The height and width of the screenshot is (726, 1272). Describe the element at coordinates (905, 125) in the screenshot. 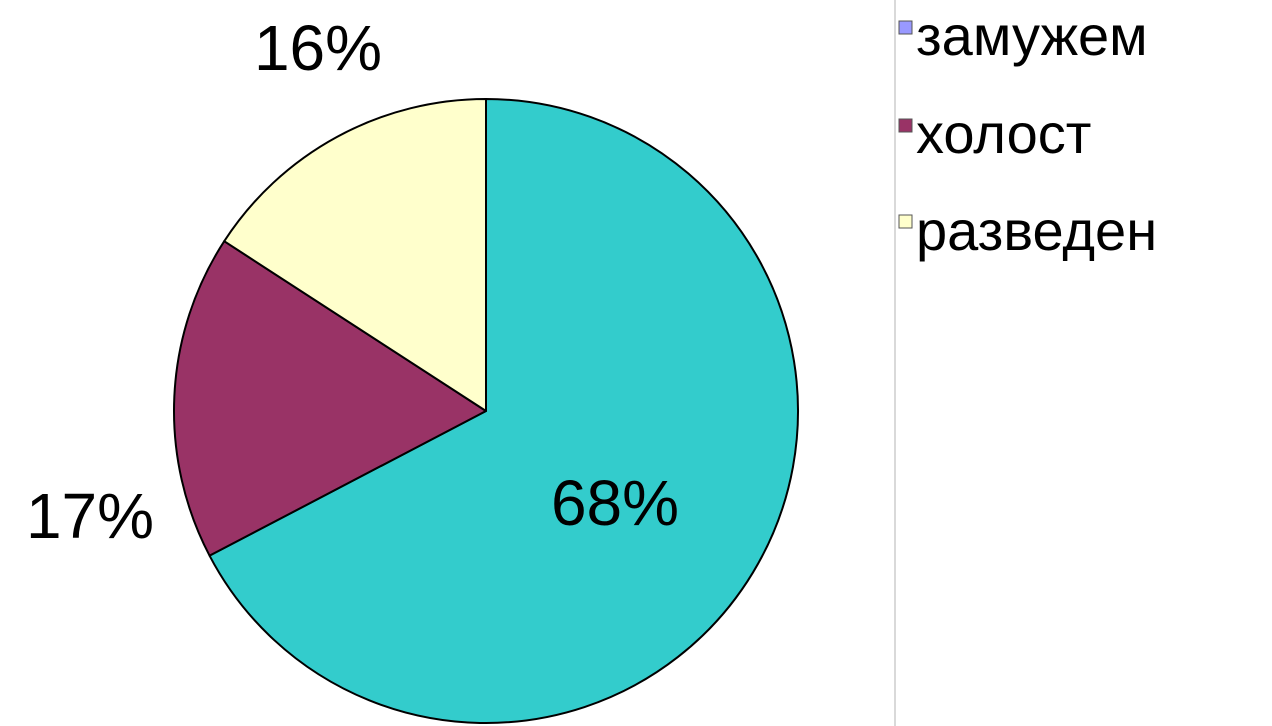

I see `legend-marker-single` at that location.